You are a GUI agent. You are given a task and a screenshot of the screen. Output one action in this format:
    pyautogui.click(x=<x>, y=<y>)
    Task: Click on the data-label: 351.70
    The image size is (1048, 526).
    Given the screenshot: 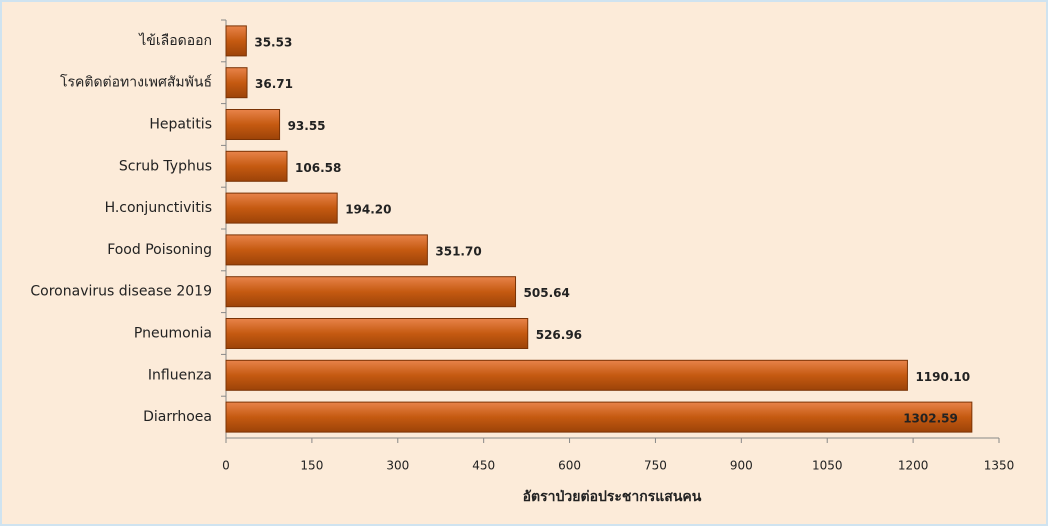 What is the action you would take?
    pyautogui.click(x=458, y=251)
    